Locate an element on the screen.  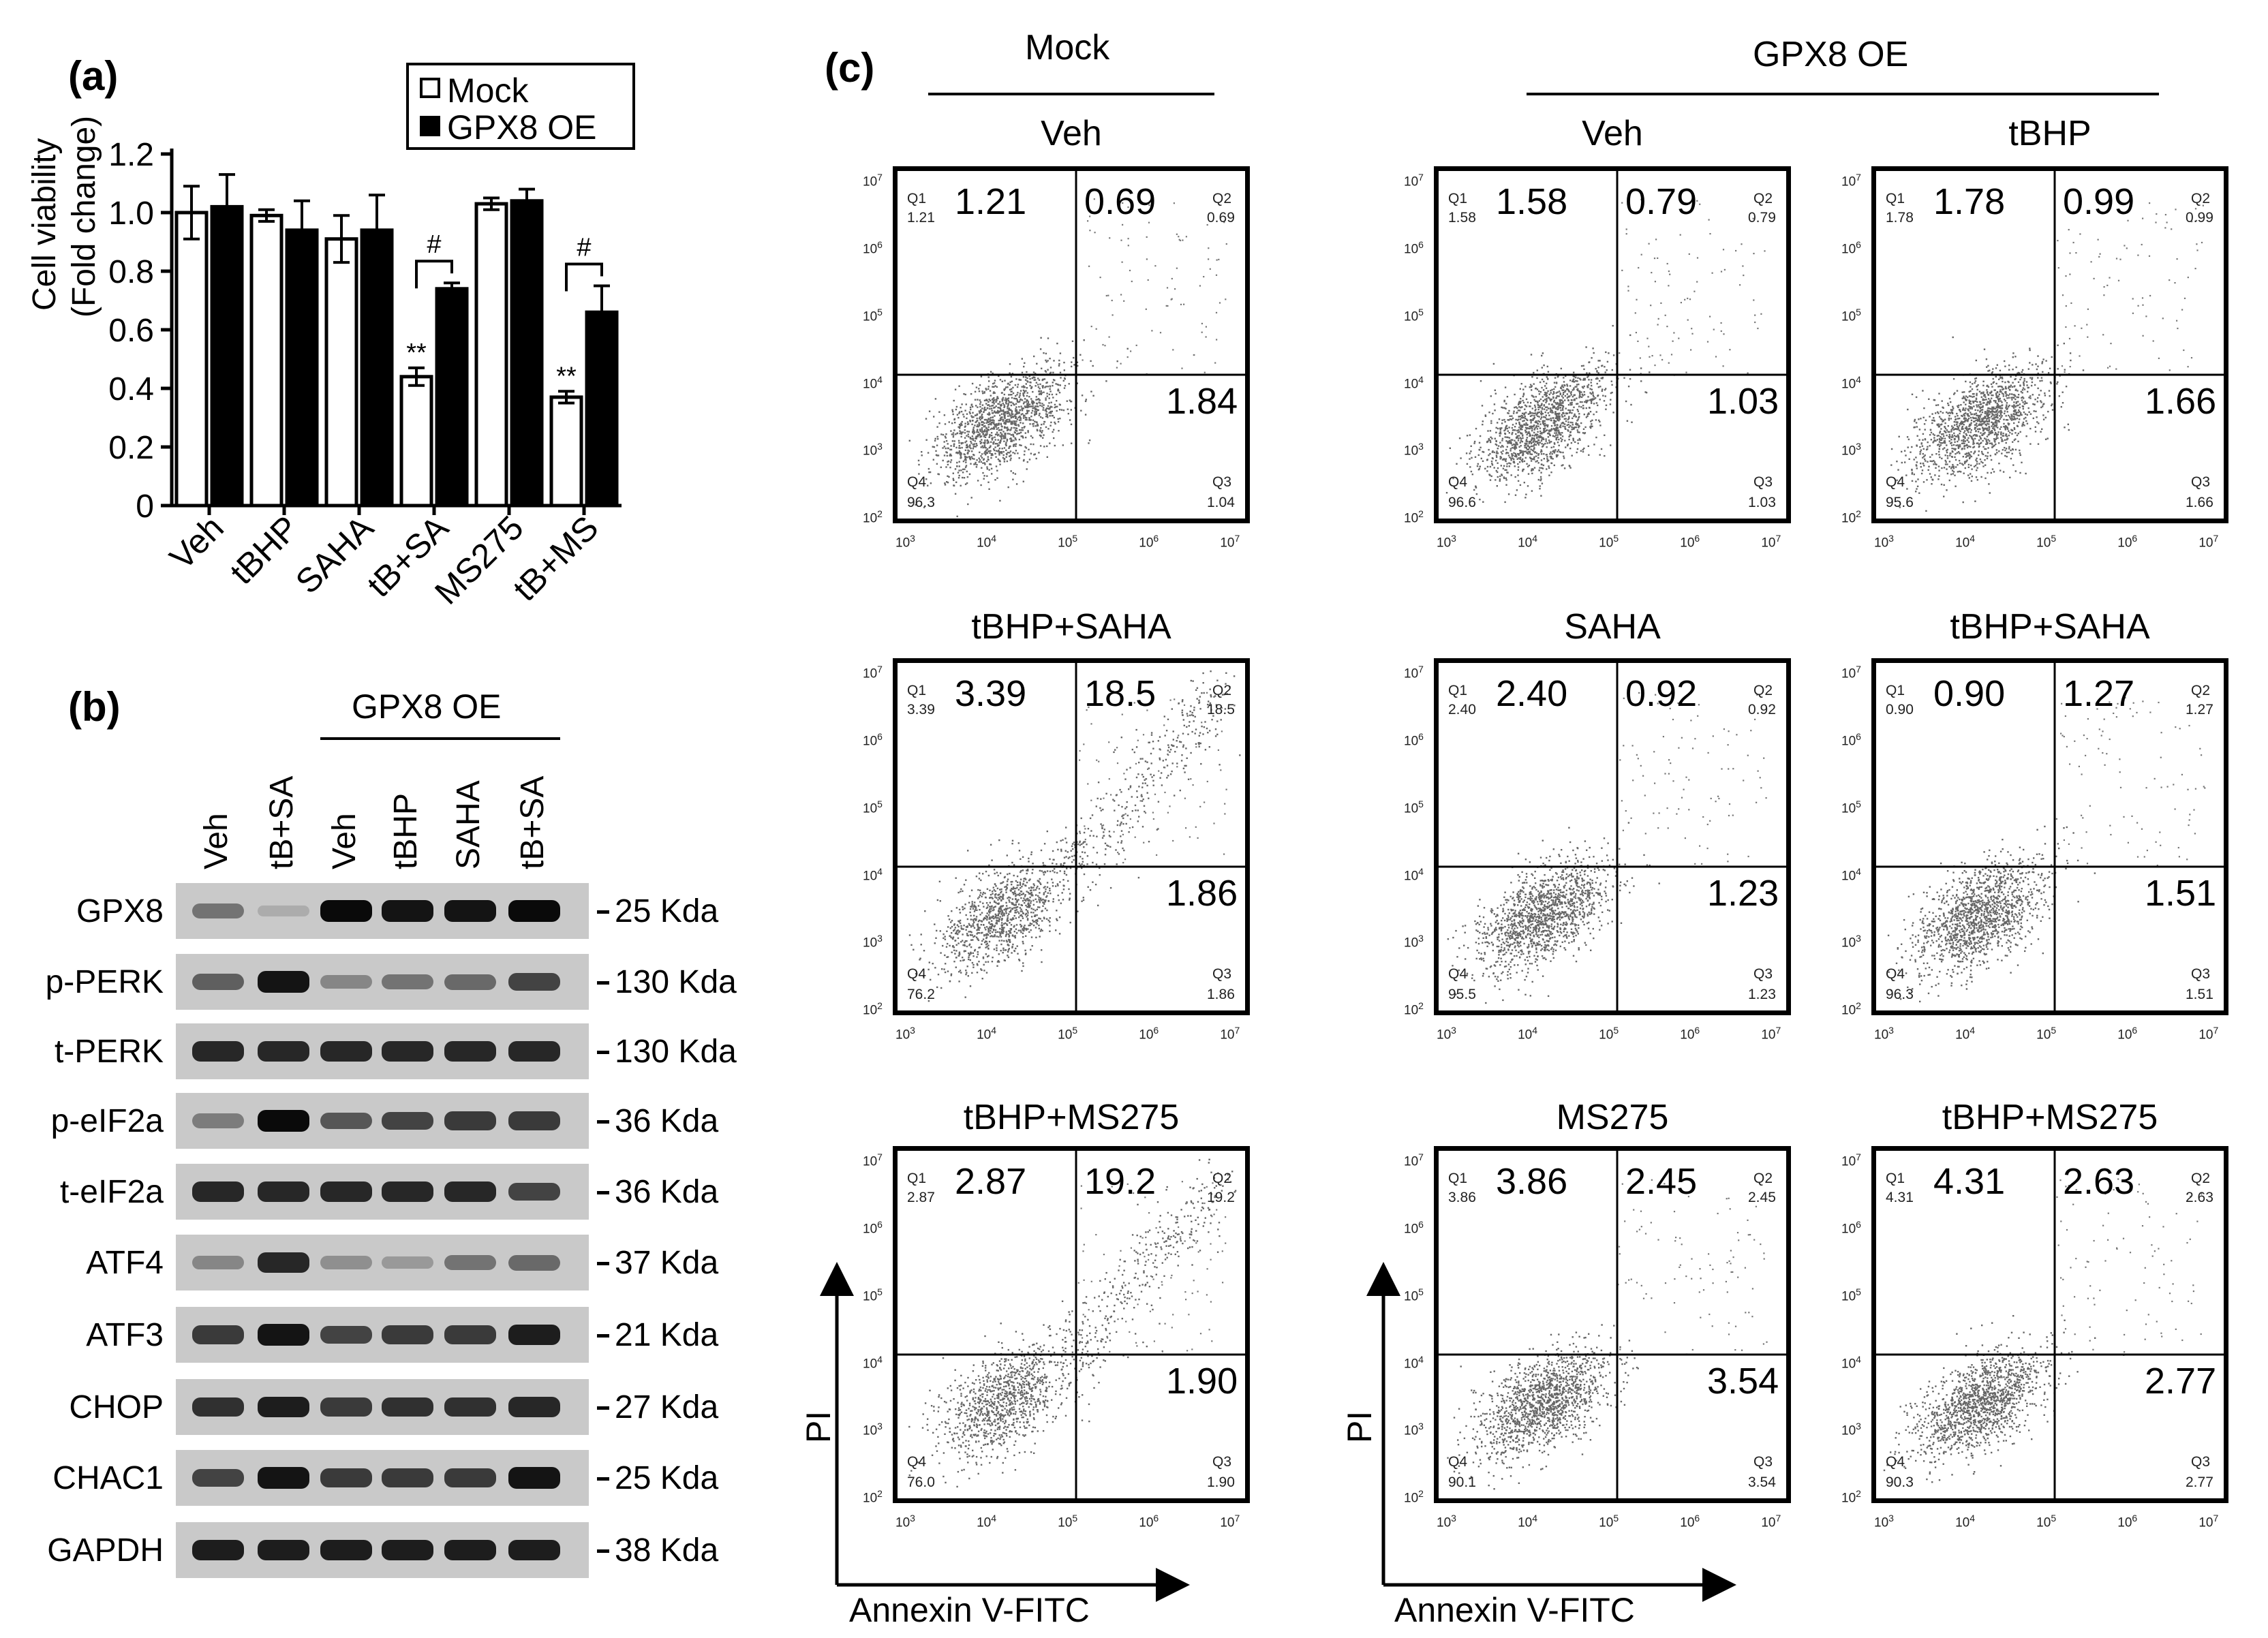
protein-label: t-PERK is located at coordinates (109, 1052).